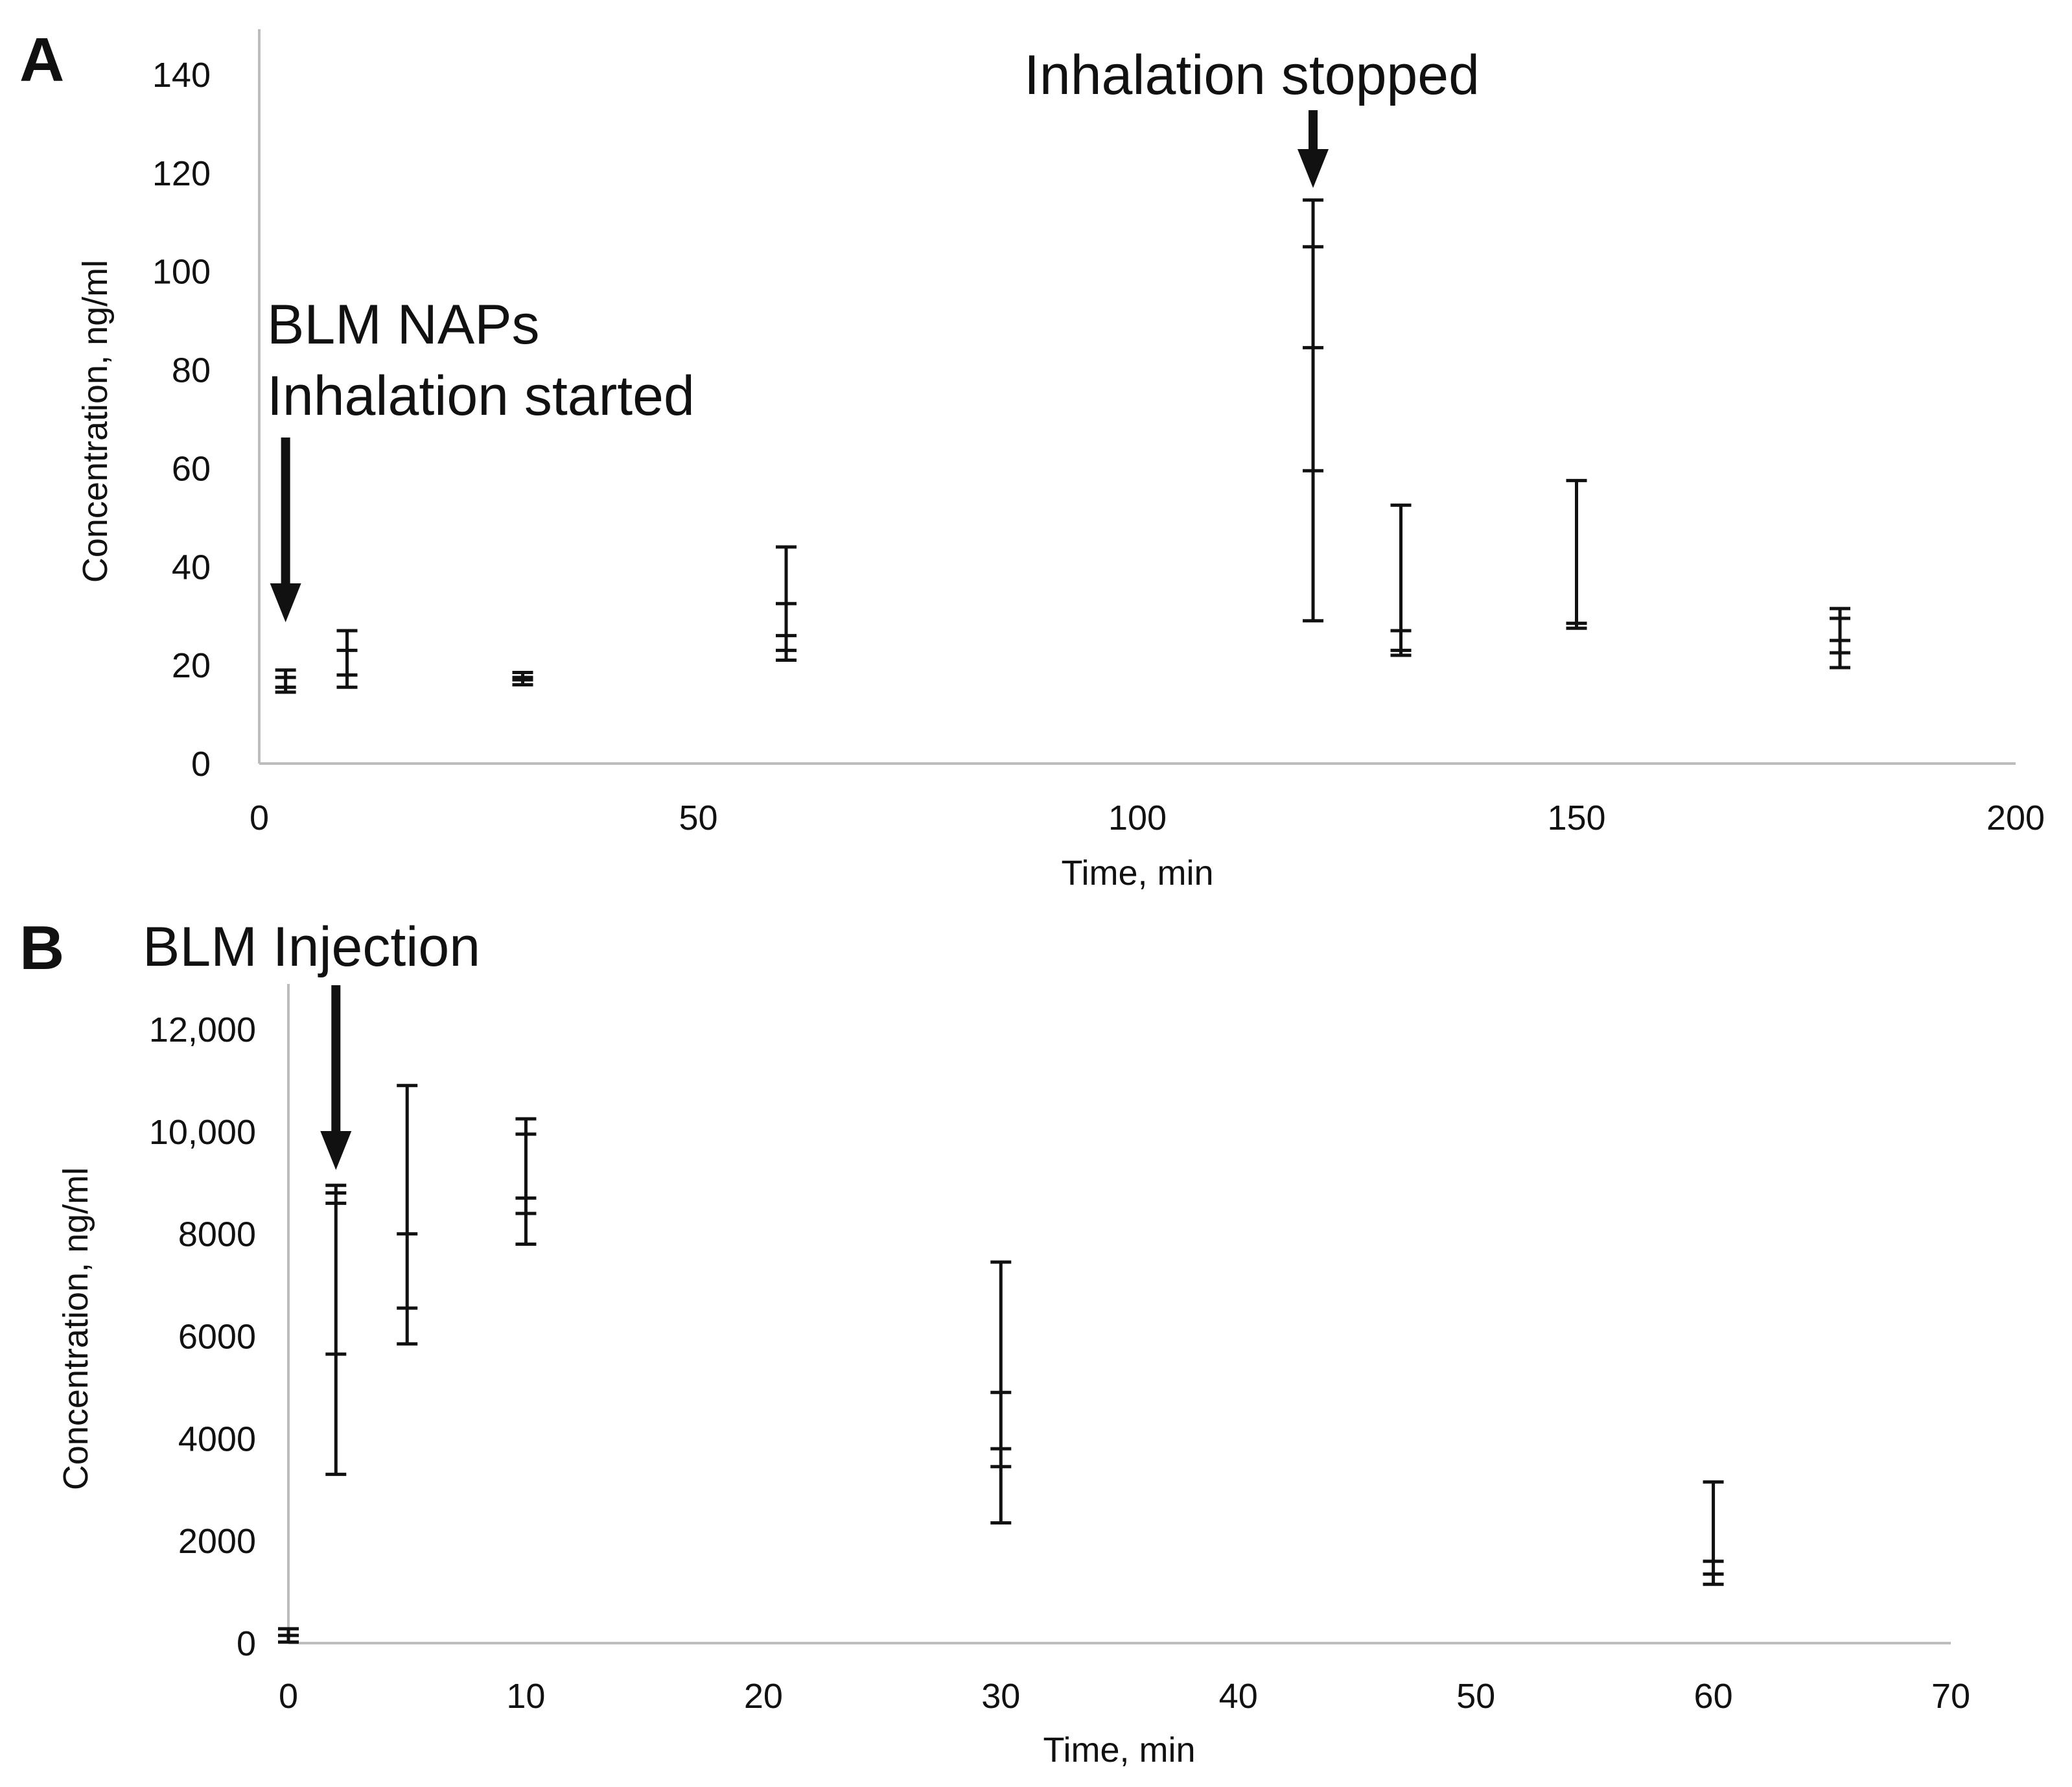 The image size is (2072, 1787). What do you see at coordinates (763, 1696) in the screenshot?
I see `x-tick-label: 20` at bounding box center [763, 1696].